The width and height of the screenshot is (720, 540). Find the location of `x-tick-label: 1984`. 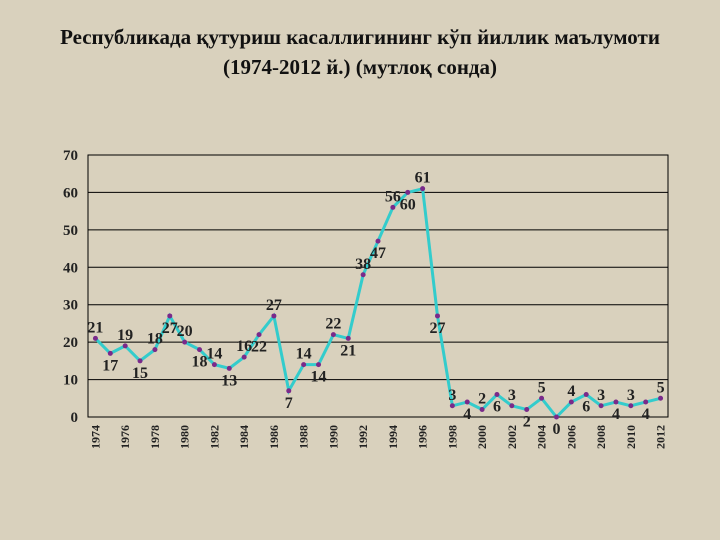

x-tick-label: 1984 is located at coordinates (244, 437).